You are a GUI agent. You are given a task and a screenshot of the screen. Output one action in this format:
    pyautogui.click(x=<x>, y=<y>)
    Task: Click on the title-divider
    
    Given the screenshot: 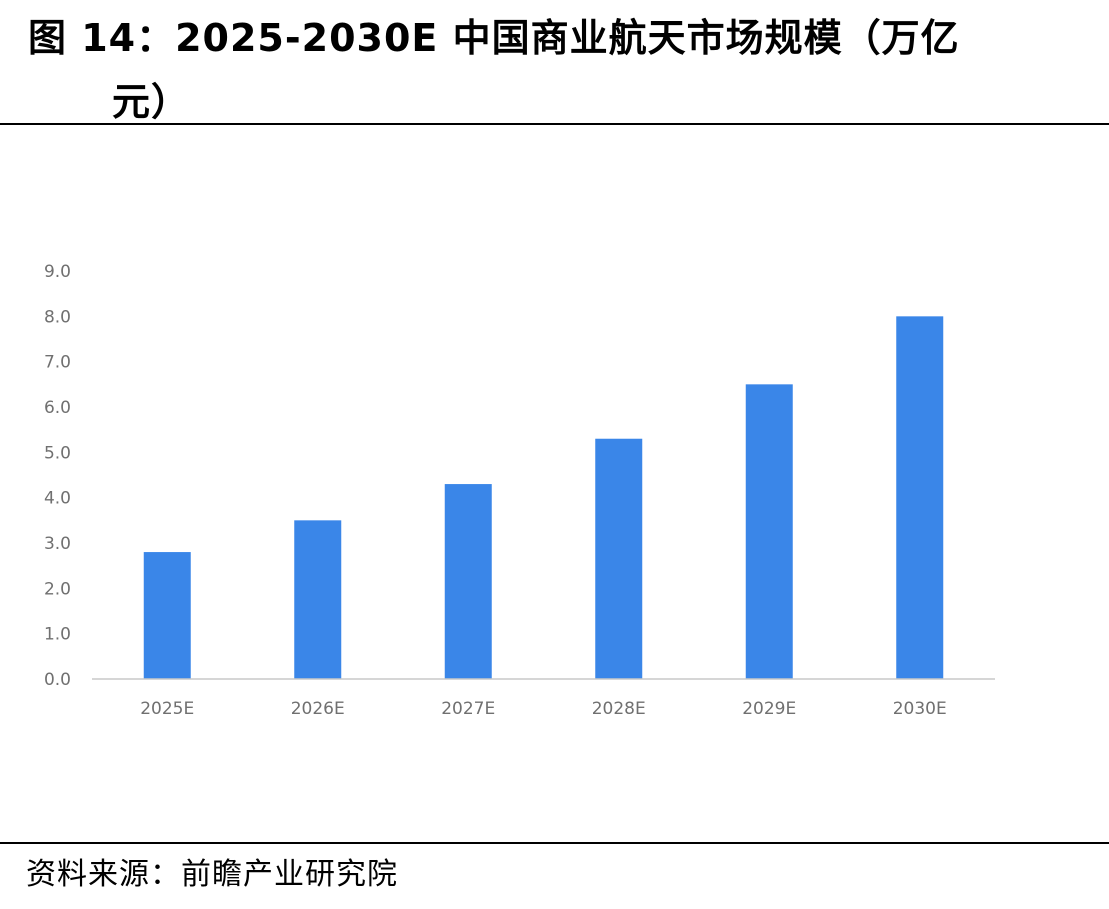 What is the action you would take?
    pyautogui.click(x=554, y=124)
    